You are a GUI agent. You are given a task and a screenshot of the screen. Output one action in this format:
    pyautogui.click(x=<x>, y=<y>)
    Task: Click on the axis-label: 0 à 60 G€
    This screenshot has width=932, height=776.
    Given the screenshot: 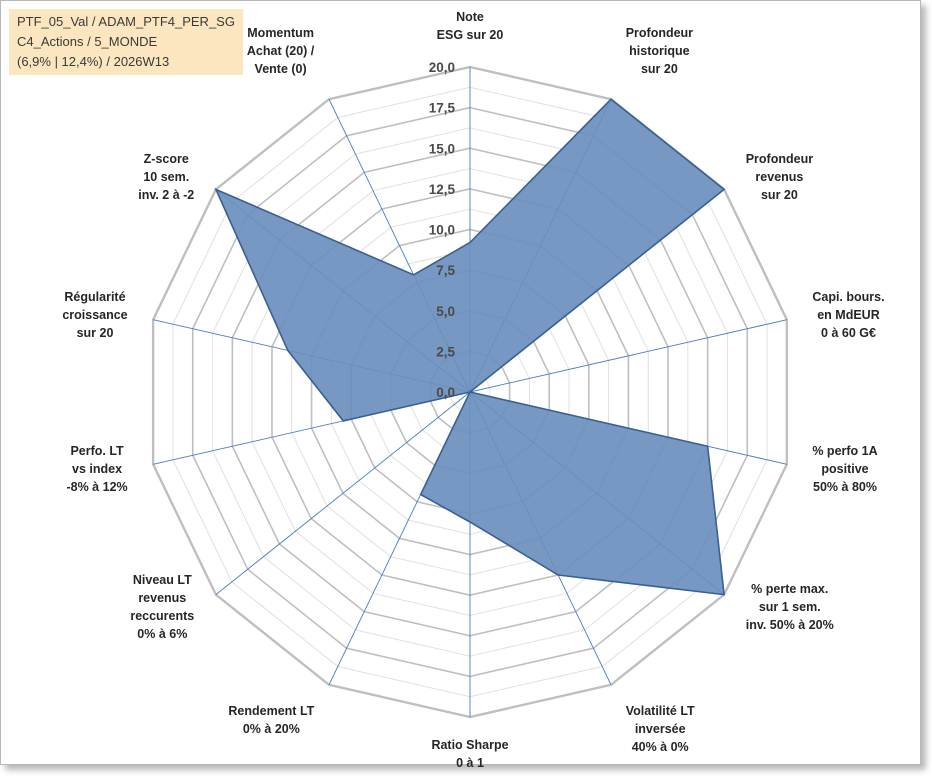 What is the action you would take?
    pyautogui.click(x=848, y=333)
    